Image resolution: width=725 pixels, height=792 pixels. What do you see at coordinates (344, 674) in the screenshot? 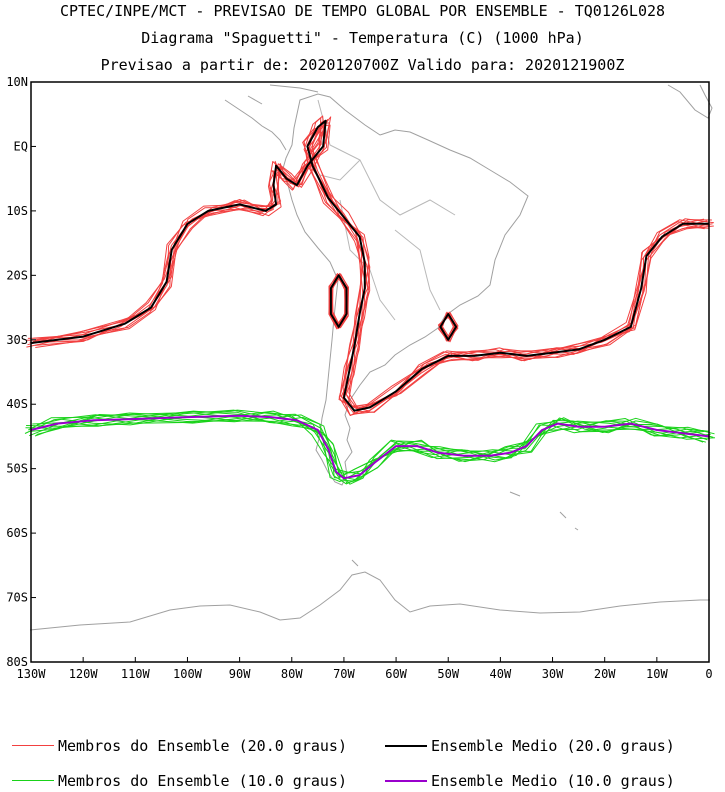
I see `x-tick-label: 70W` at bounding box center [344, 674].